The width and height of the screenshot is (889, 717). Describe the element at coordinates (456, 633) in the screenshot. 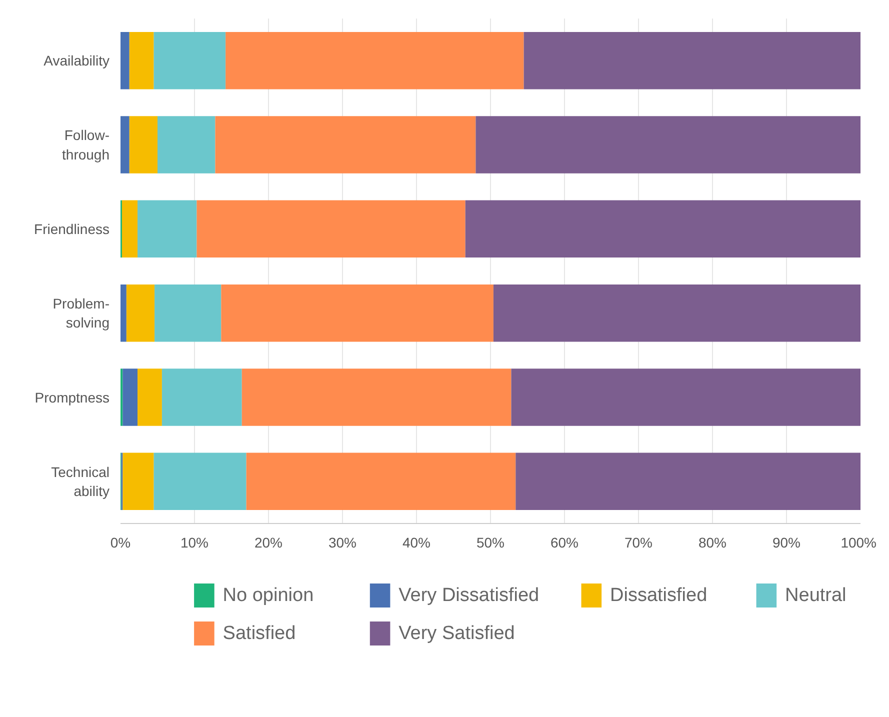

I see `legend-label: Very Satisfied` at that location.